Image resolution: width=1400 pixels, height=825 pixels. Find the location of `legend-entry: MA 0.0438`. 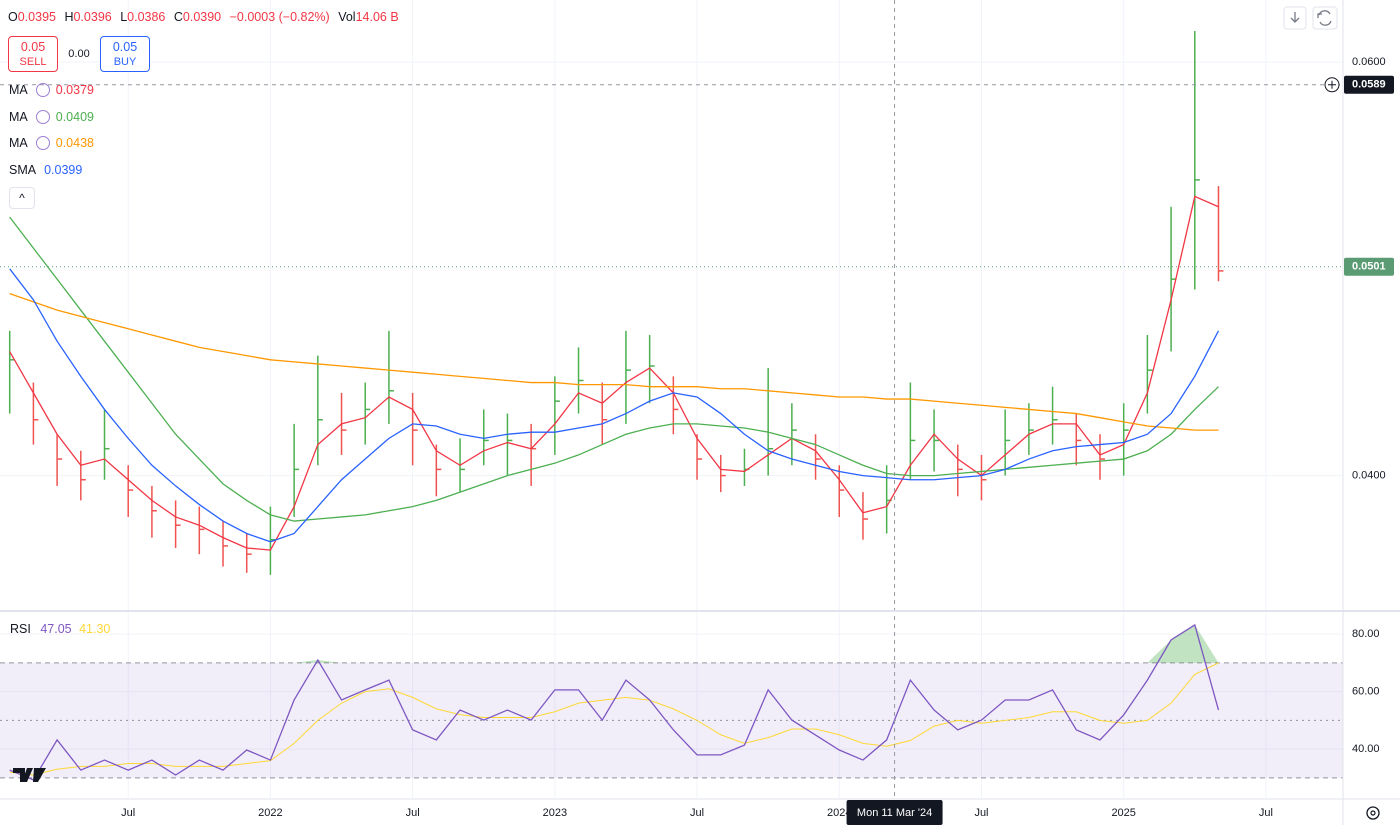

legend-entry: MA 0.0438 is located at coordinates (51, 143).